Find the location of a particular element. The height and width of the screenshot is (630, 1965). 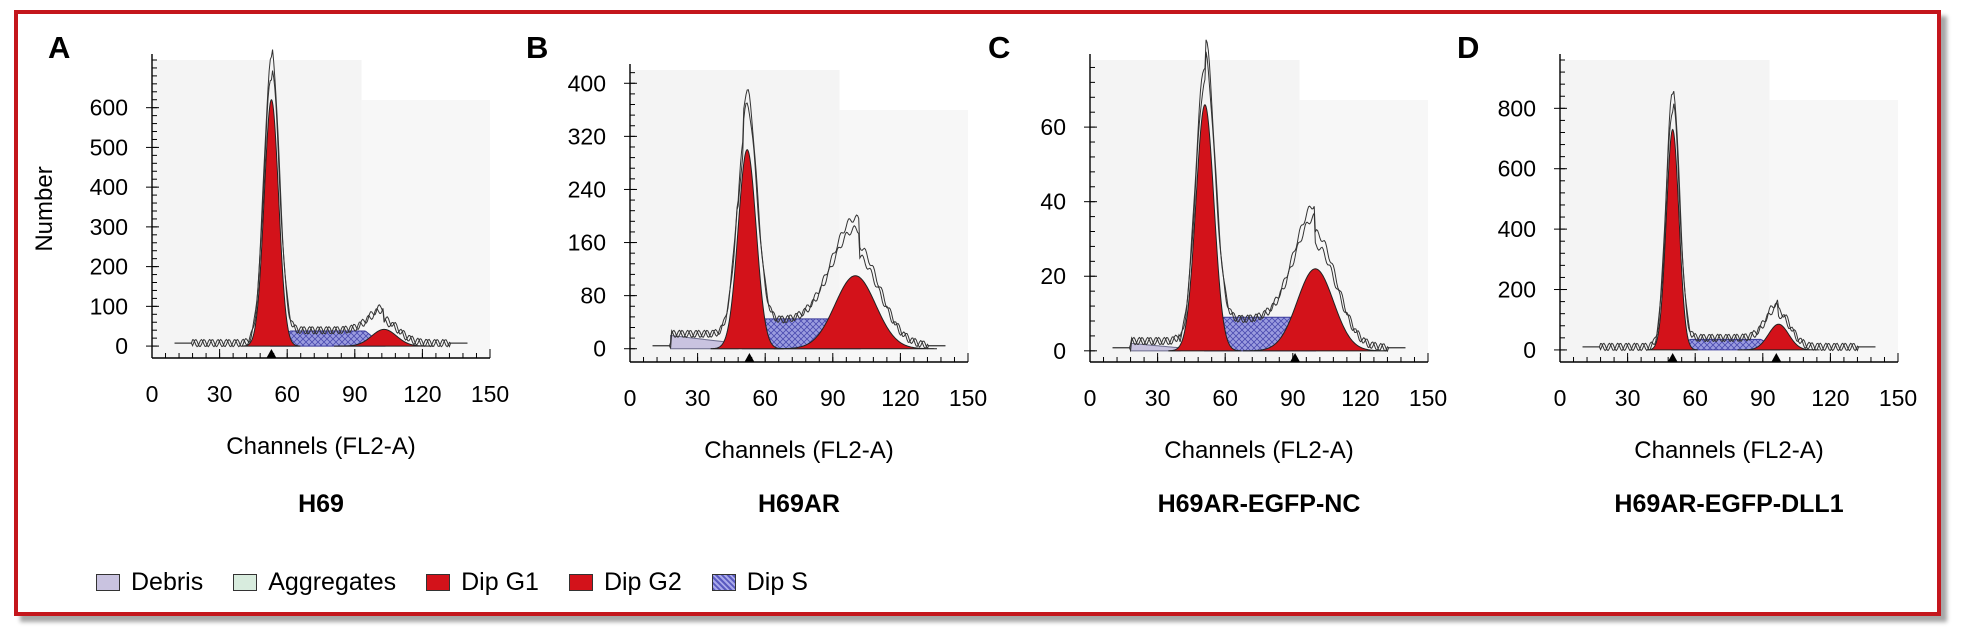

y-tick-label: 20 is located at coordinates (1053, 276).